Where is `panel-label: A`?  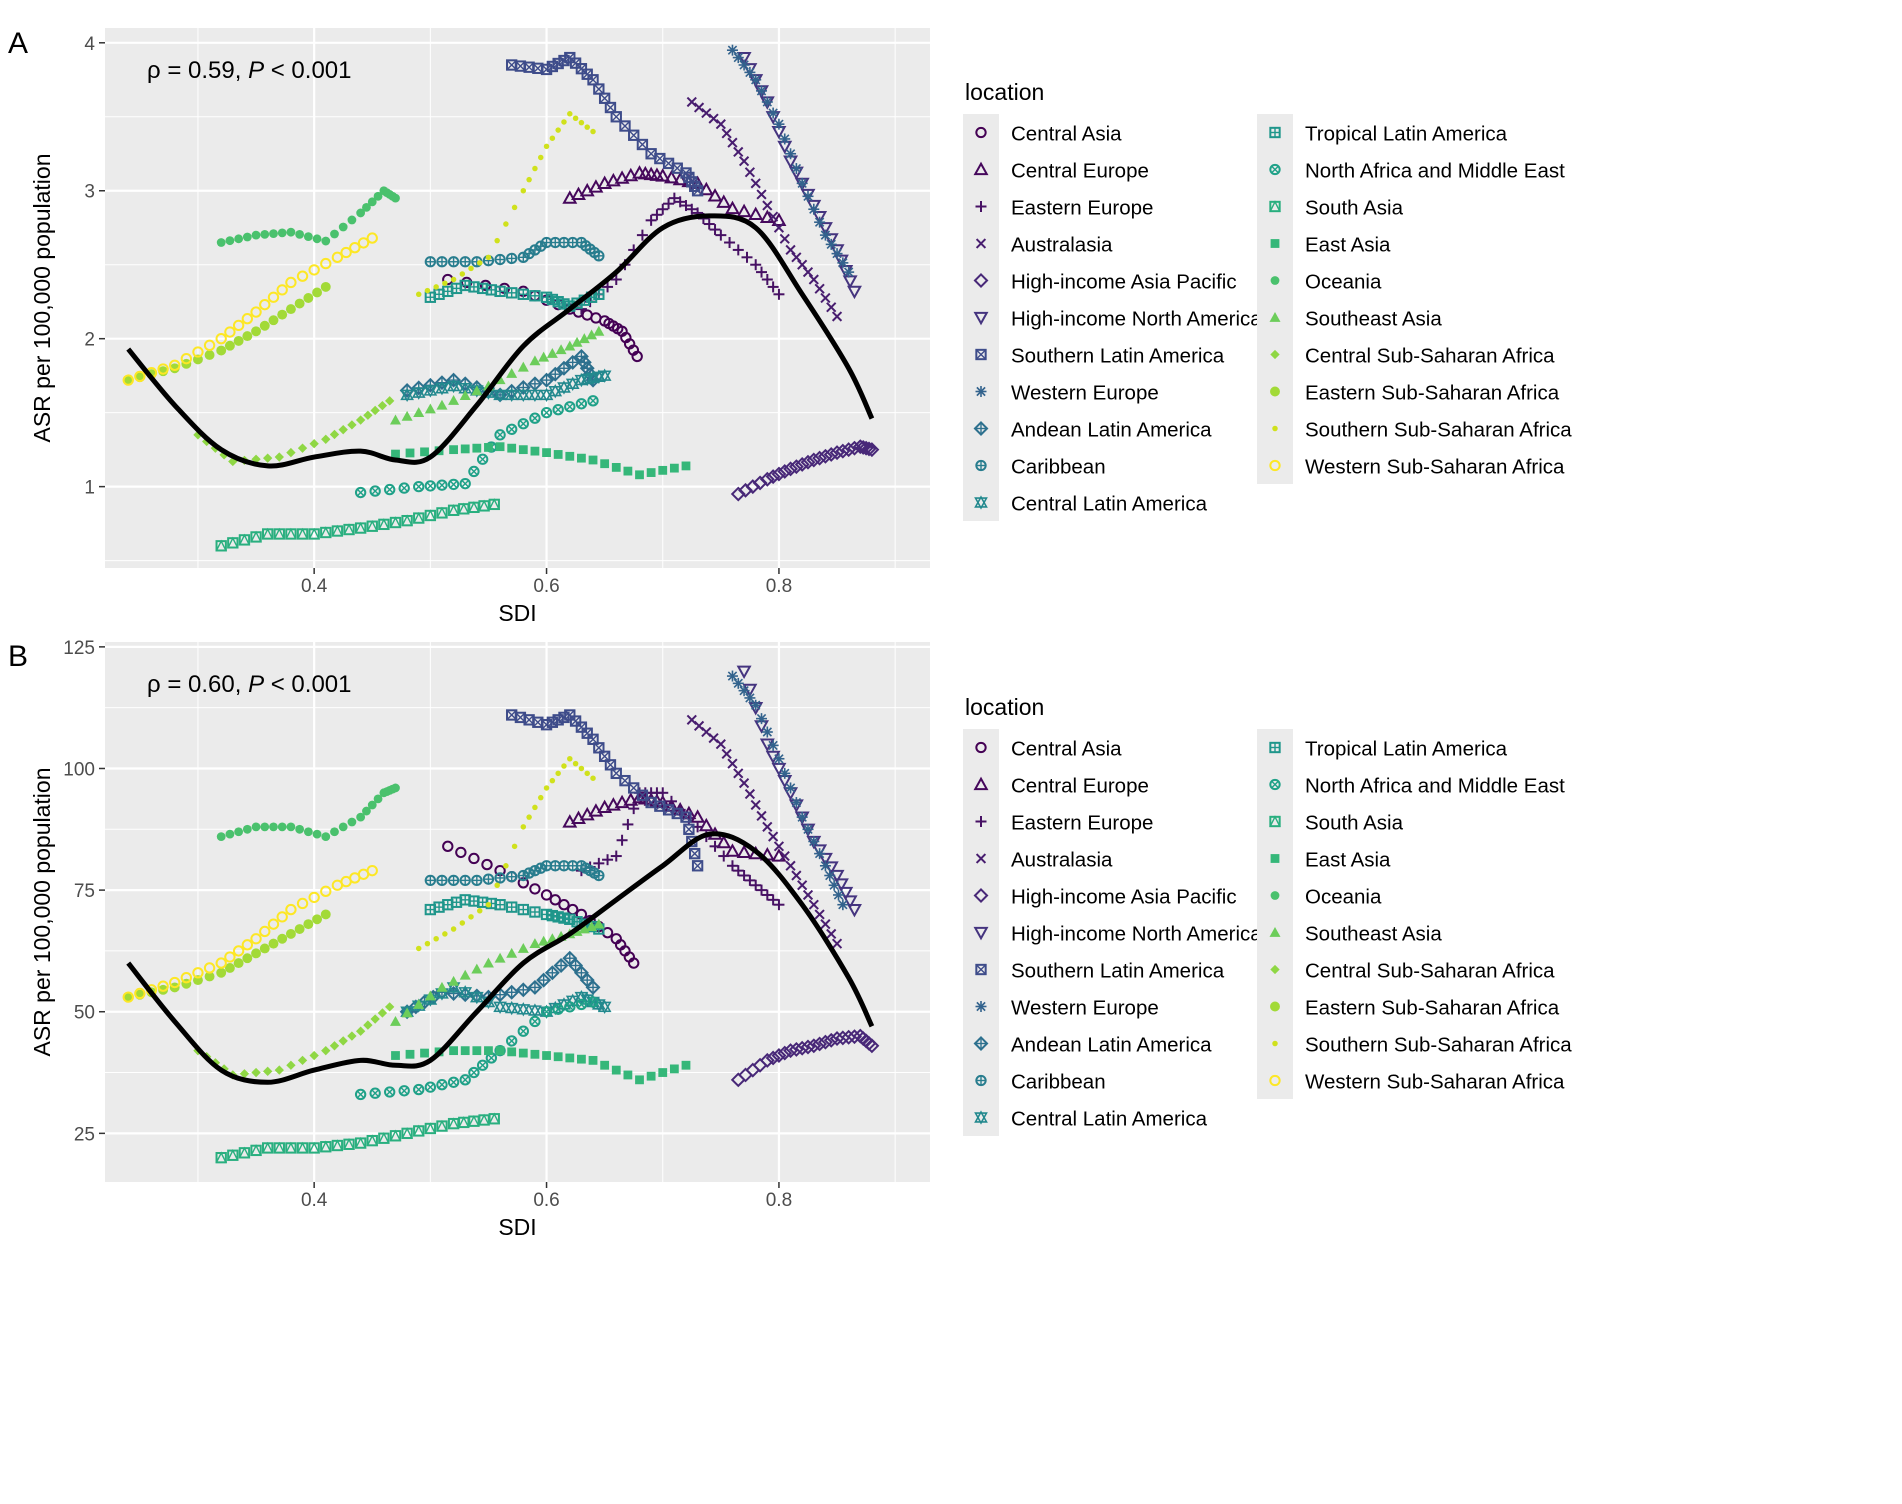
panel-label: A is located at coordinates (18, 43).